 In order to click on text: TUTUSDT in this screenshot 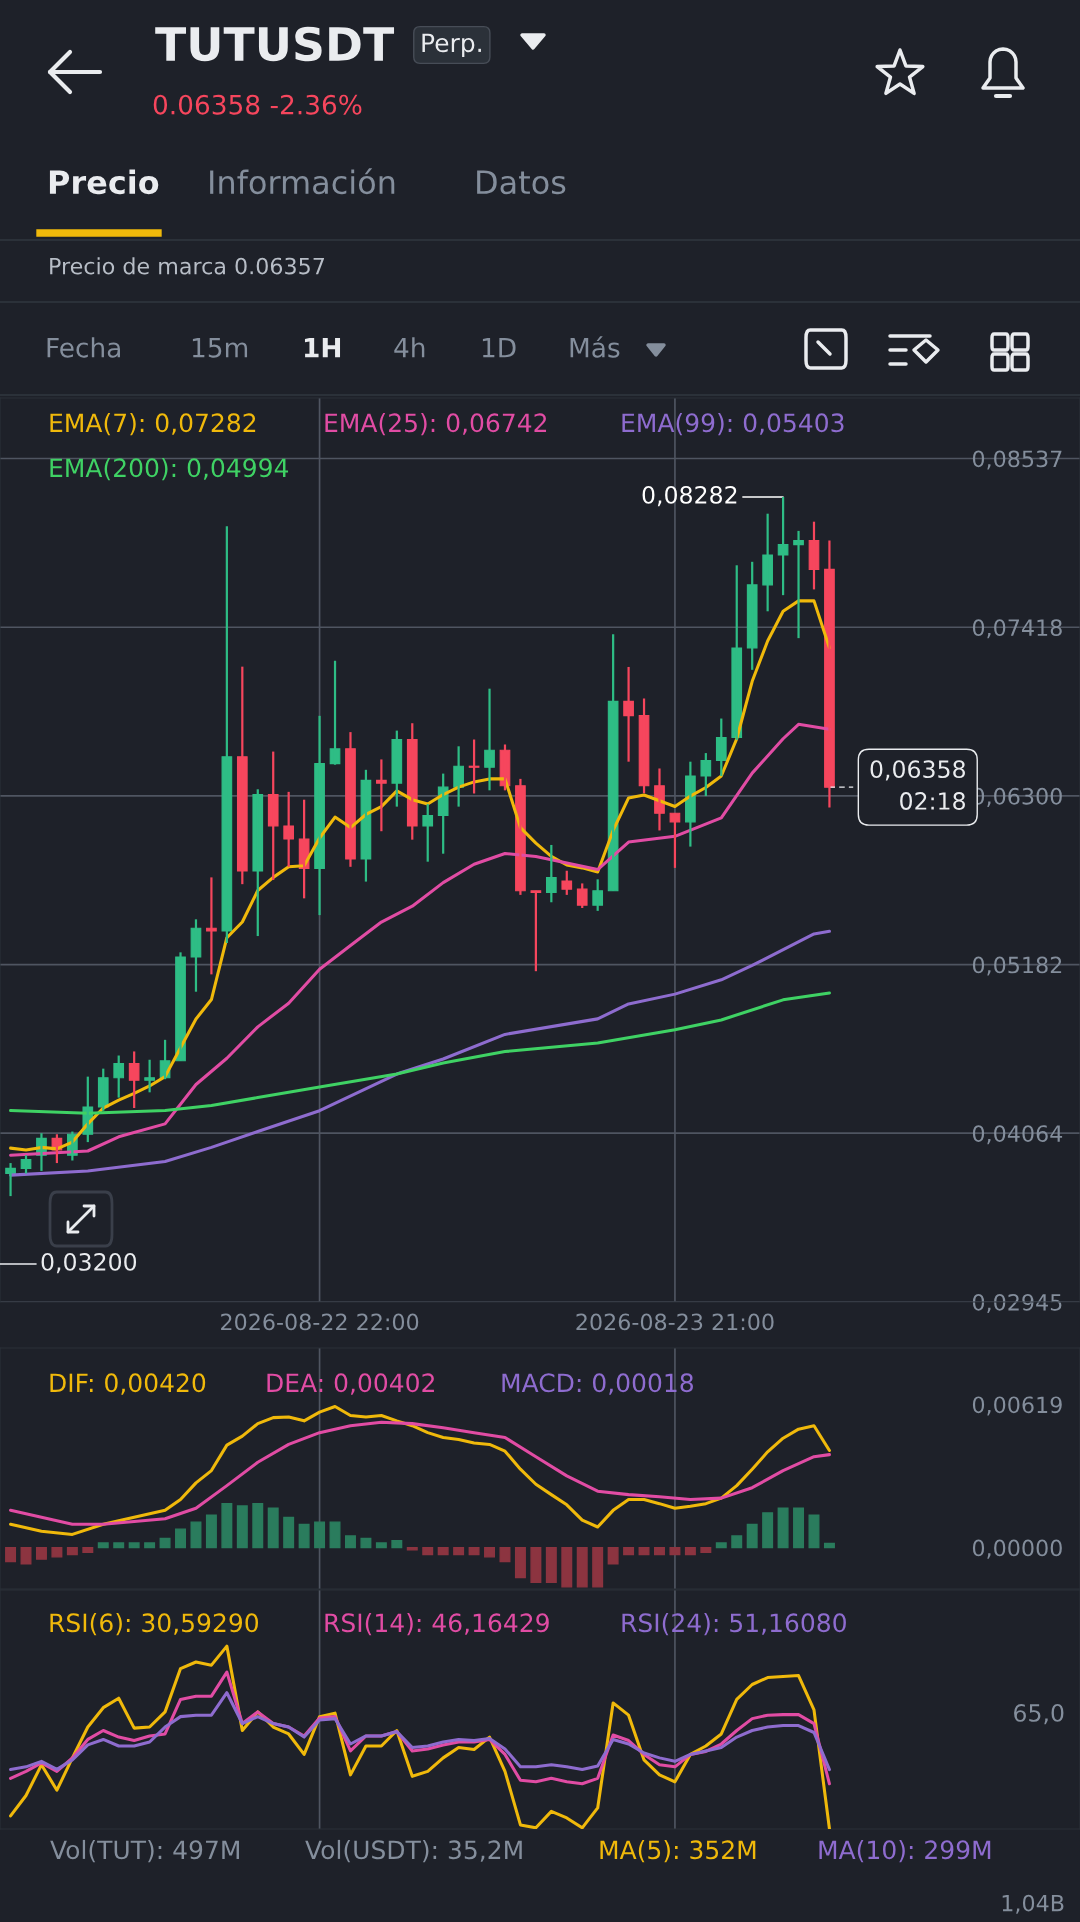, I will do `click(275, 44)`.